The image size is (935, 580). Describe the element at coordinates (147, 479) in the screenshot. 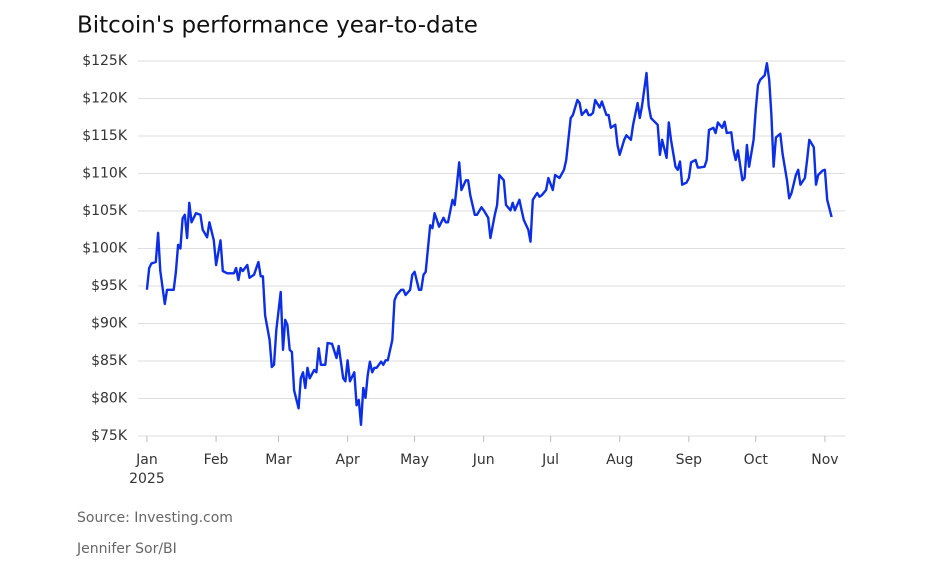

I see `x-year-label: 2025` at that location.